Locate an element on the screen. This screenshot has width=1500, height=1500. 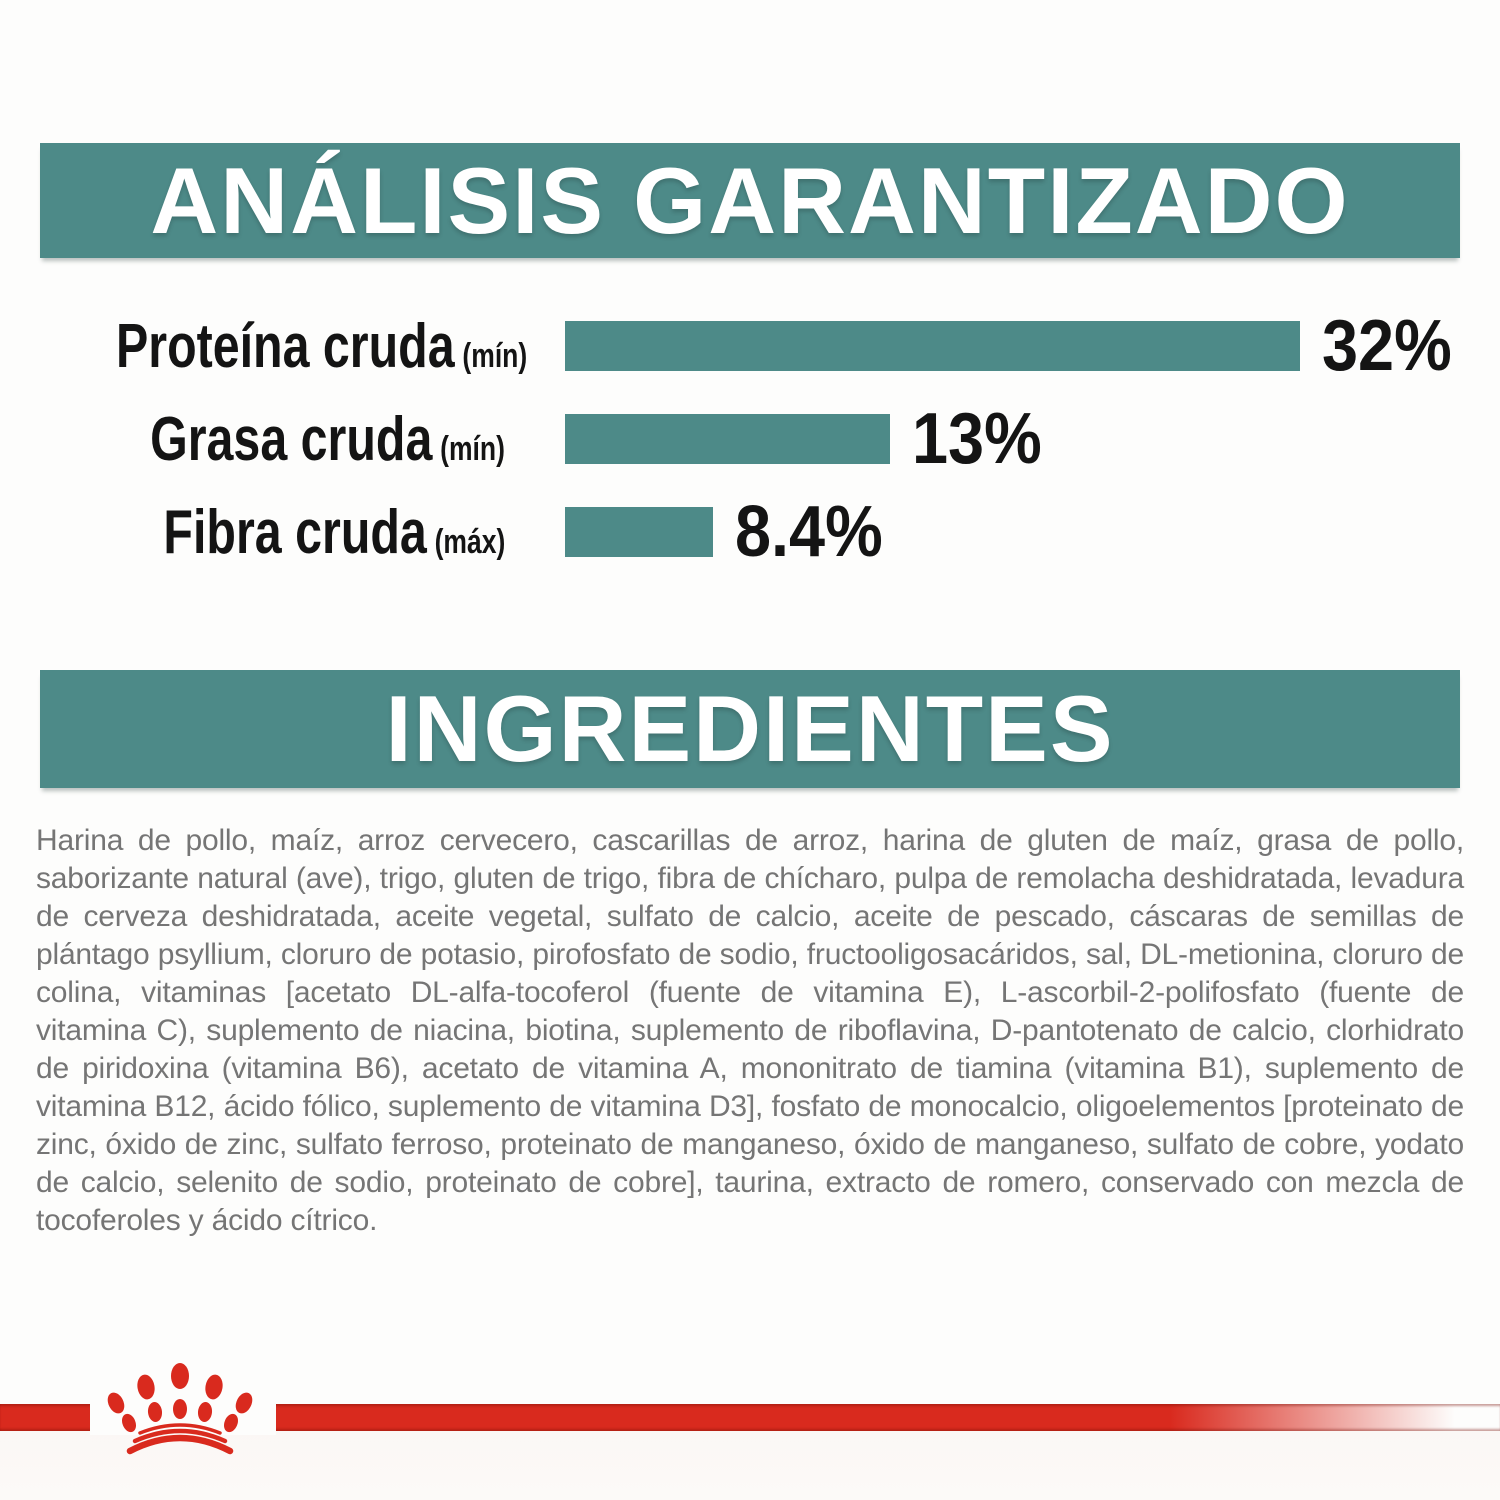
row-label: Grasa cruda (mín) is located at coordinates (252, 439).